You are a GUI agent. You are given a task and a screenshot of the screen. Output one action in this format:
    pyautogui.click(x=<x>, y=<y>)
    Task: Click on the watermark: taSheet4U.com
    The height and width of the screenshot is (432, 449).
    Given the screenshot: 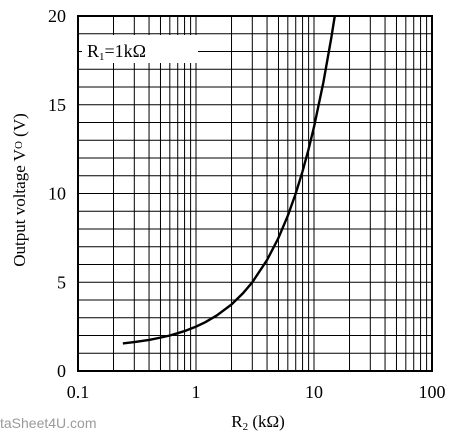 What is the action you would take?
    pyautogui.click(x=48, y=423)
    